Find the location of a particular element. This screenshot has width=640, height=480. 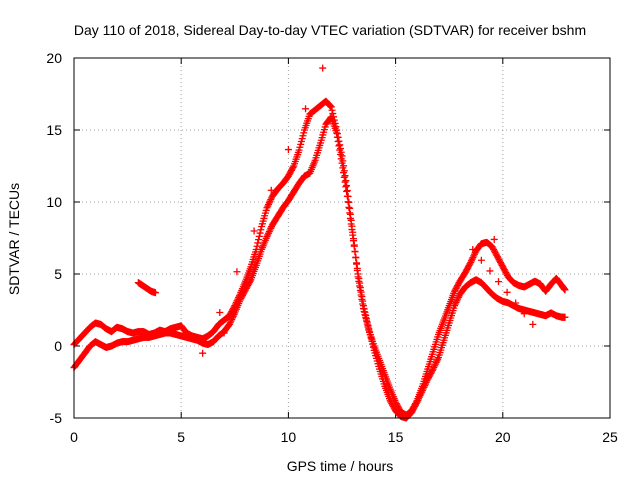

y-tick-label: 15 is located at coordinates (54, 130).